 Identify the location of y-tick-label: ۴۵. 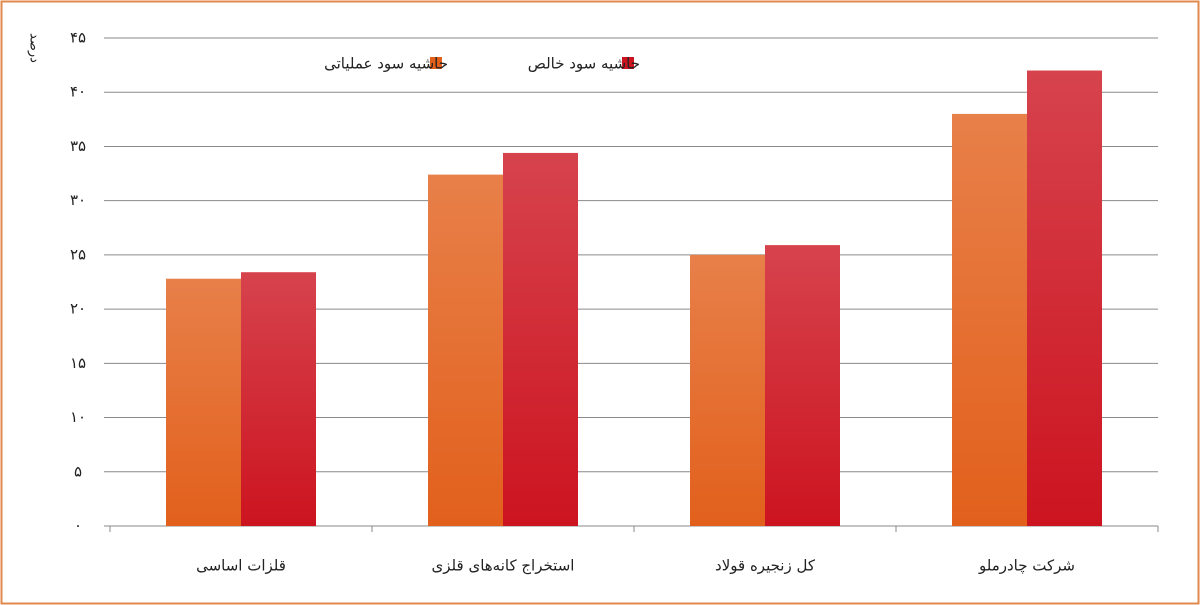
(78, 38).